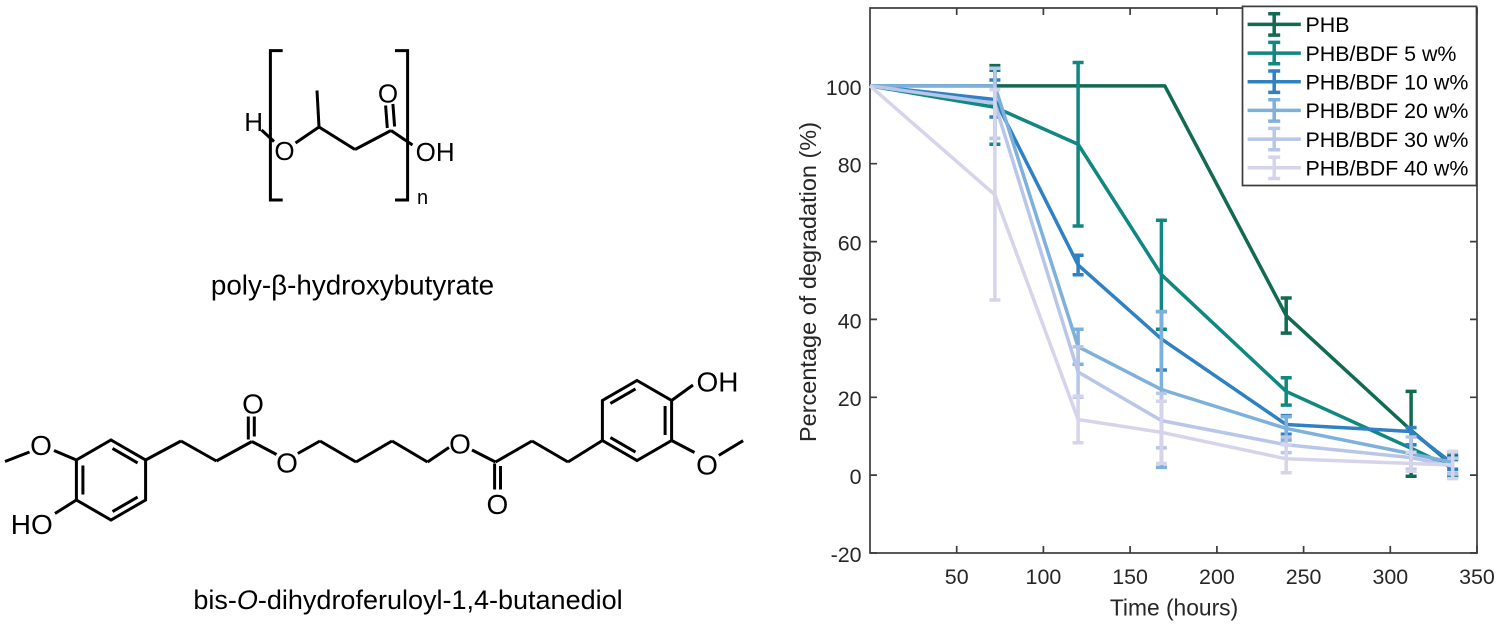 This screenshot has height=630, width=1500. Describe the element at coordinates (957, 577) in the screenshot. I see `svg-text: 50` at that location.